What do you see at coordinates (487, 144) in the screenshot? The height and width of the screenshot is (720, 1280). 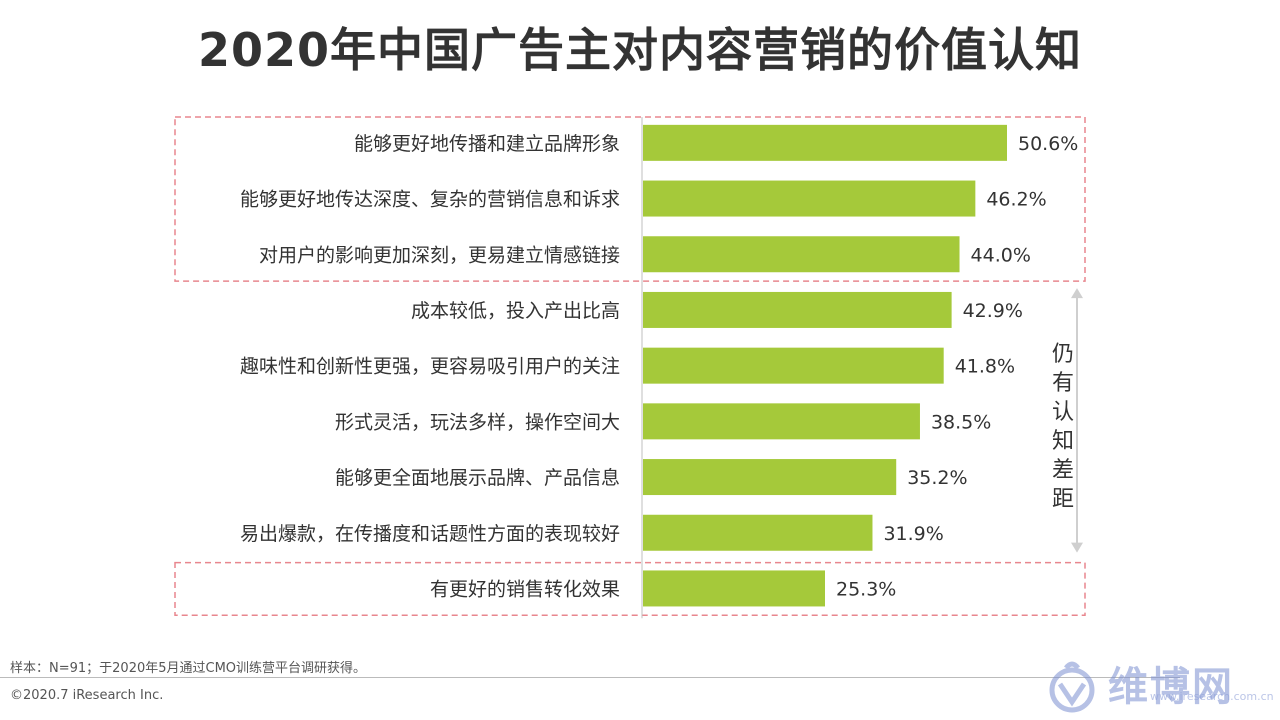 I see `category-label-1: 能够更好地传播和建立品牌形象` at bounding box center [487, 144].